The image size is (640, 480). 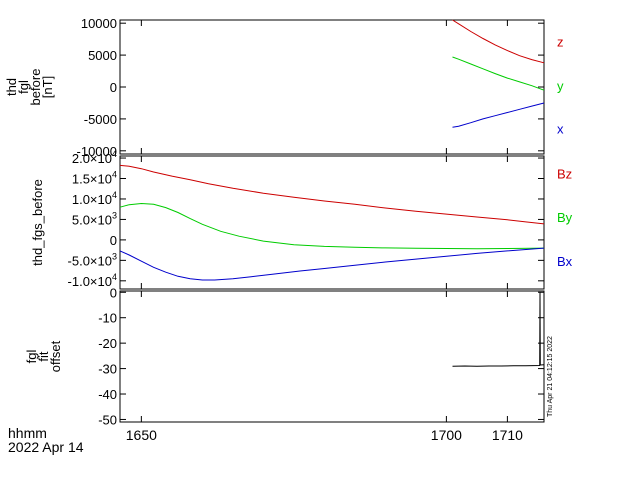 What do you see at coordinates (55, 356) in the screenshot?
I see `y-axis-label: offset` at bounding box center [55, 356].